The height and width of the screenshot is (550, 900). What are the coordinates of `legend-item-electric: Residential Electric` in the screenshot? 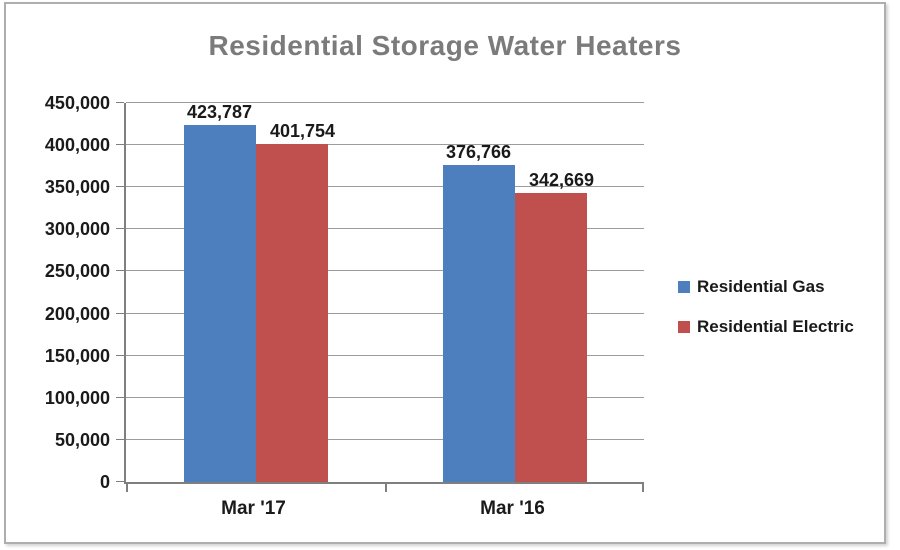 It's located at (766, 327).